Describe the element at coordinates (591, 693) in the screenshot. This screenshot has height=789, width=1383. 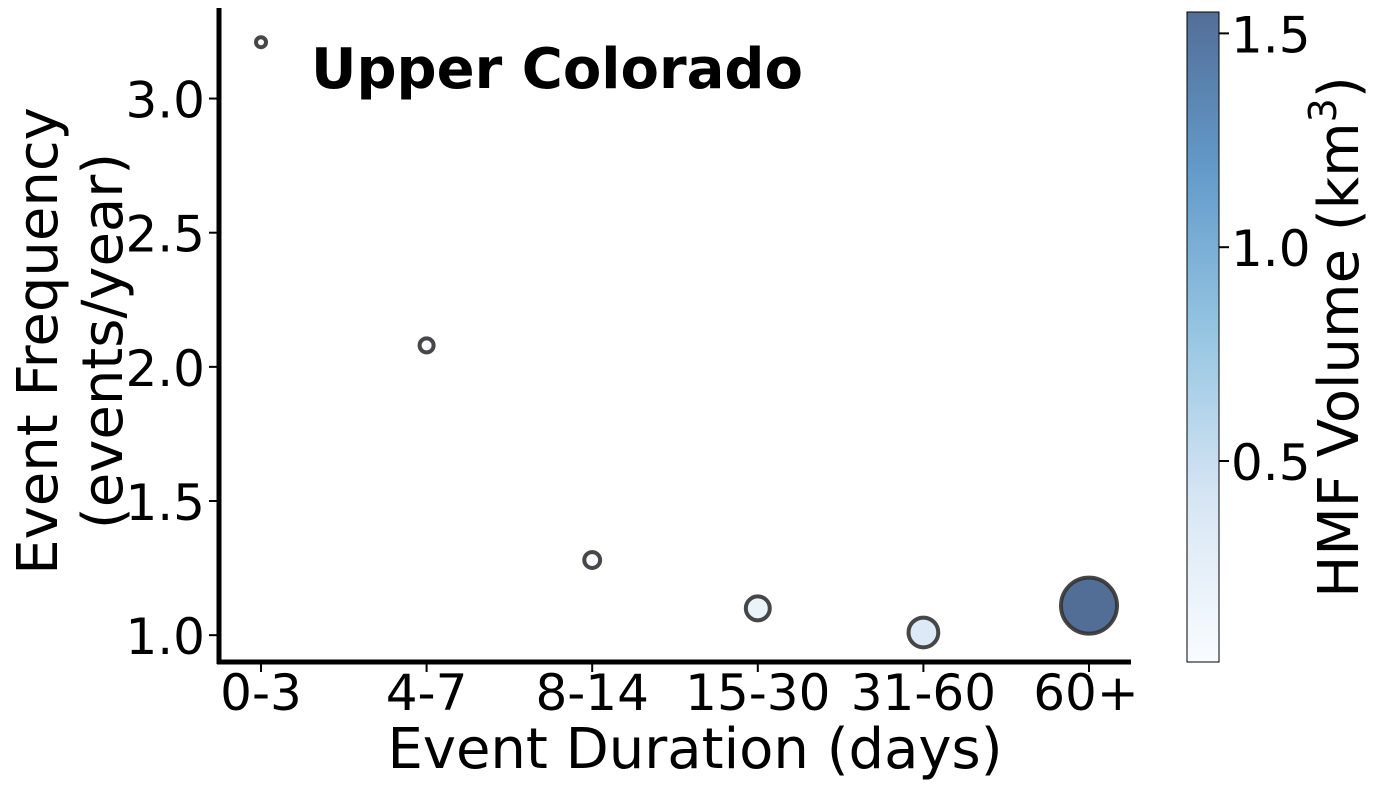
I see `x-tick-label: 8-14` at that location.